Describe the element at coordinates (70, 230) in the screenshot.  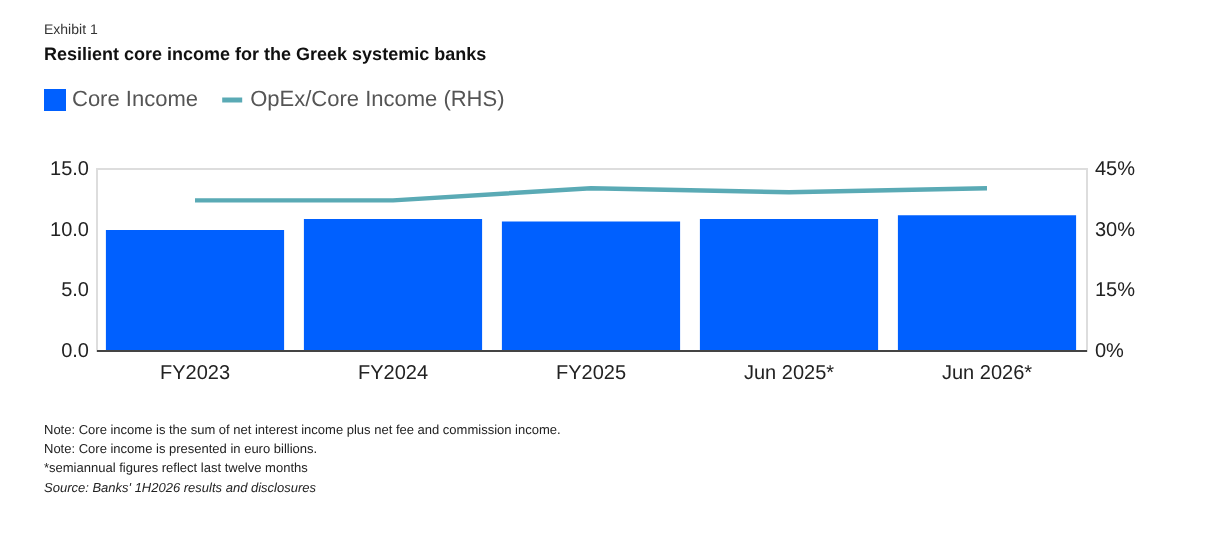
I see `y-tick-label: 10.0` at that location.